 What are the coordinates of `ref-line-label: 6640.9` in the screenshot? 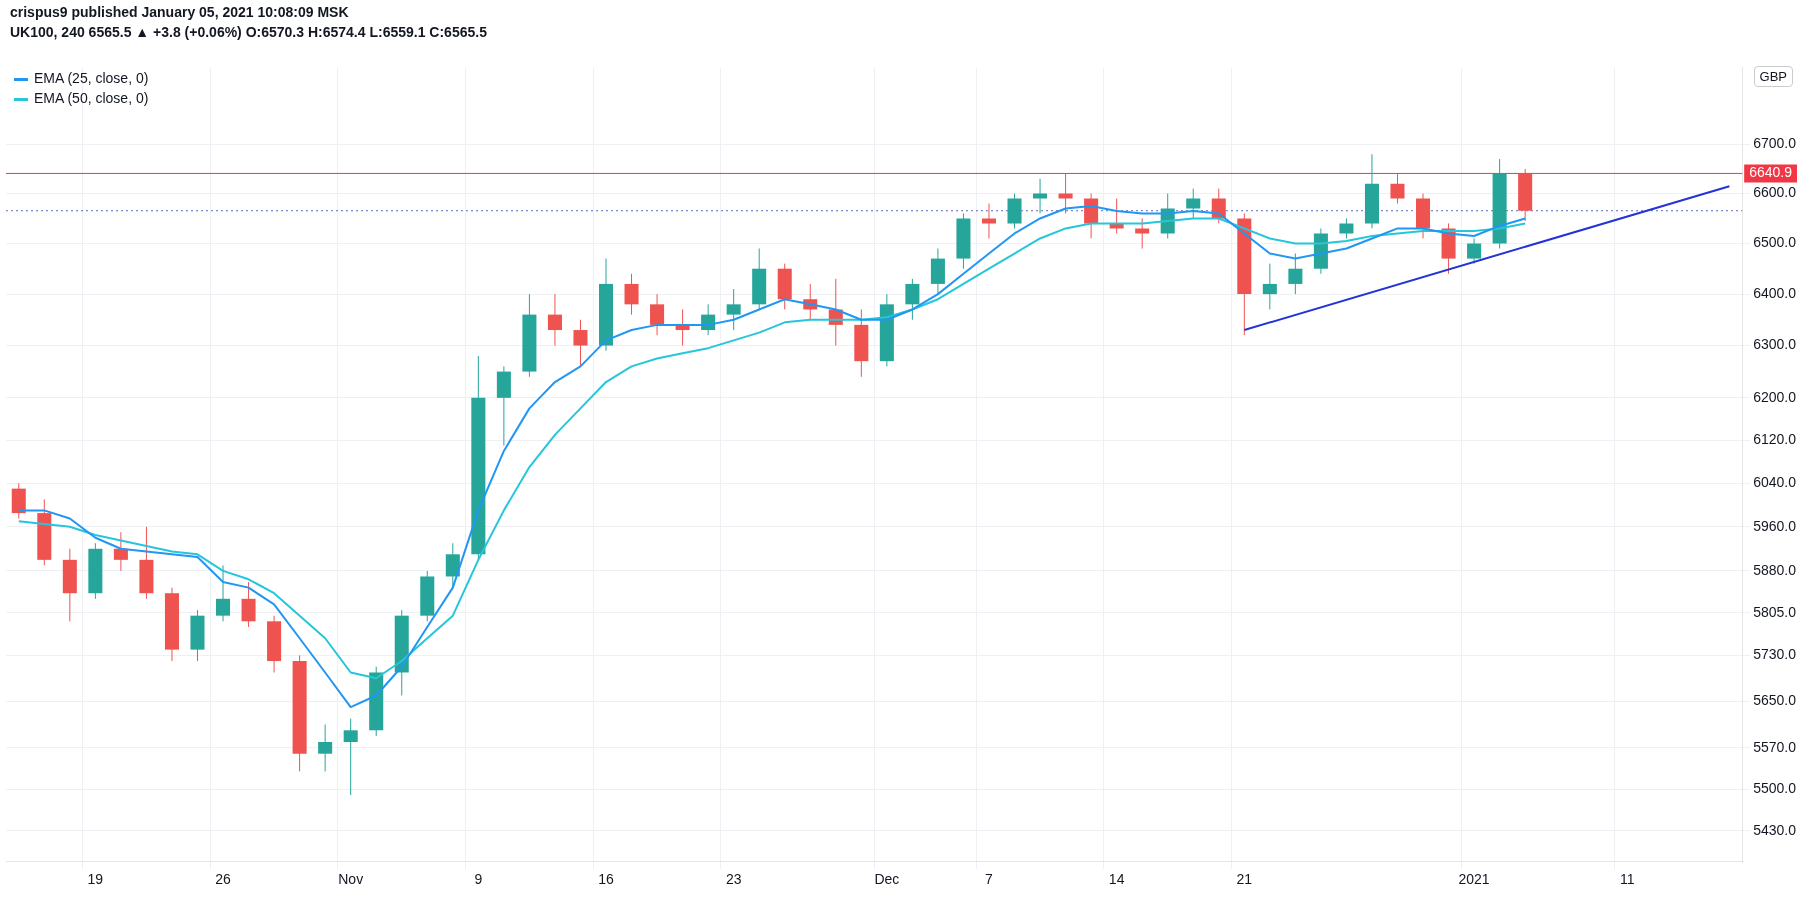 It's located at (1771, 172).